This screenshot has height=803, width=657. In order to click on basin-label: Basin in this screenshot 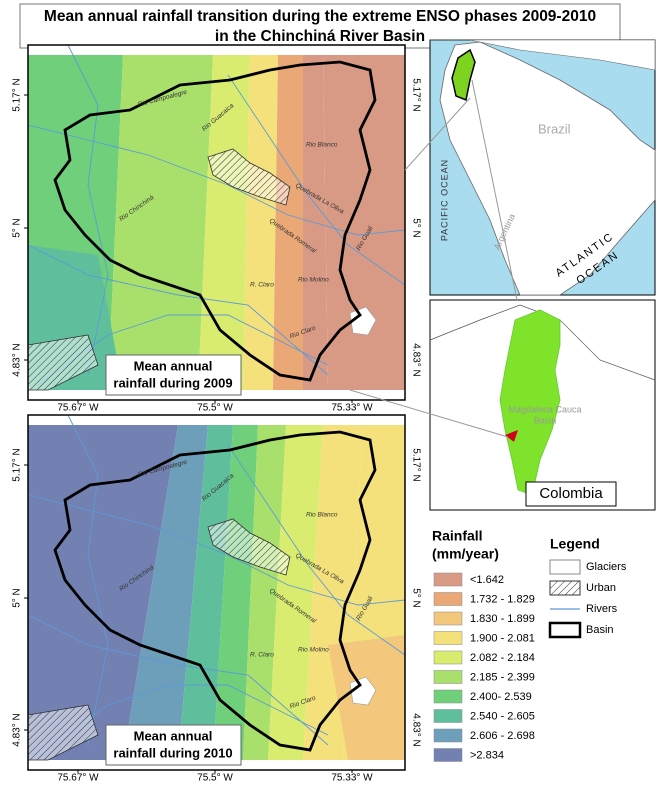, I will do `click(545, 420)`.